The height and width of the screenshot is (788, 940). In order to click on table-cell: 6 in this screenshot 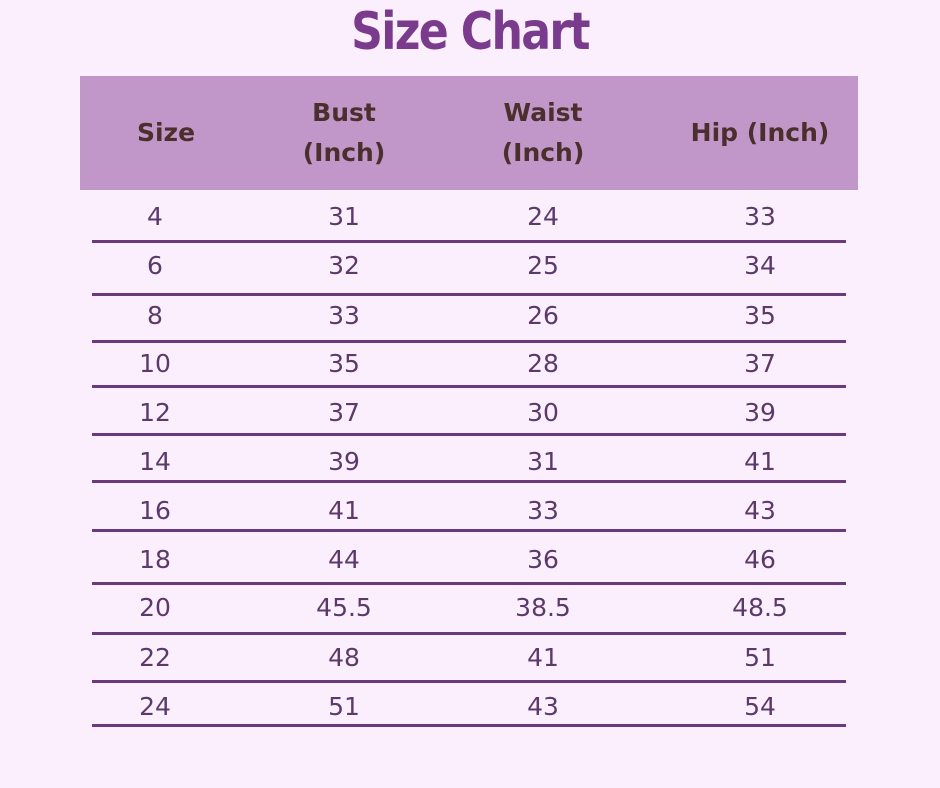, I will do `click(155, 265)`.